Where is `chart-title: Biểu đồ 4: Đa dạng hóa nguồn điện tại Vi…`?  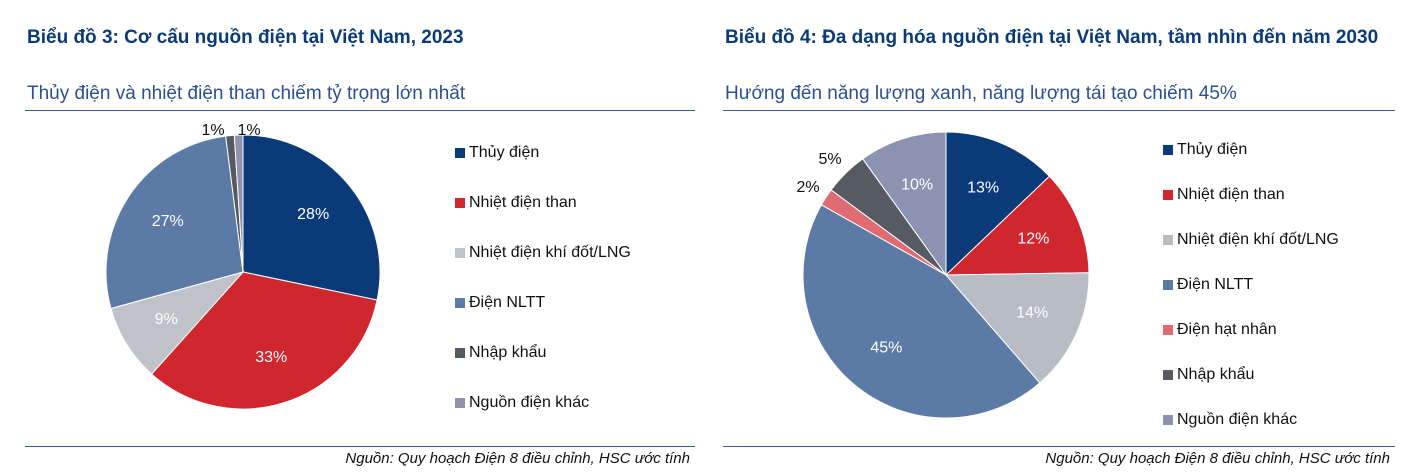
chart-title: Biểu đồ 4: Đa dạng hóa nguồn điện tại Vi… is located at coordinates (1052, 37).